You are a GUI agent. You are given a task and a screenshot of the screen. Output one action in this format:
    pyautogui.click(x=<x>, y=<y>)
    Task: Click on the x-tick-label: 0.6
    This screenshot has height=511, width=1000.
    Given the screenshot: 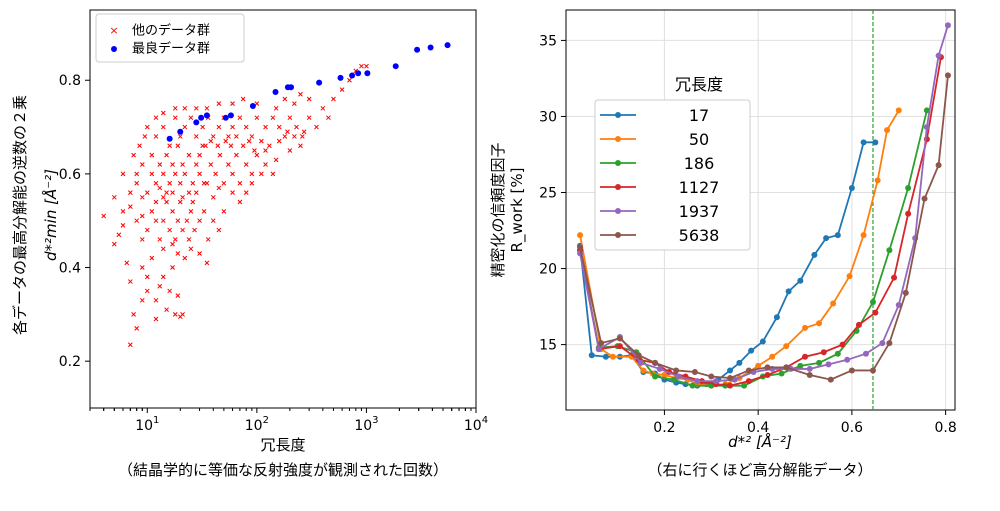 What is the action you would take?
    pyautogui.click(x=852, y=428)
    